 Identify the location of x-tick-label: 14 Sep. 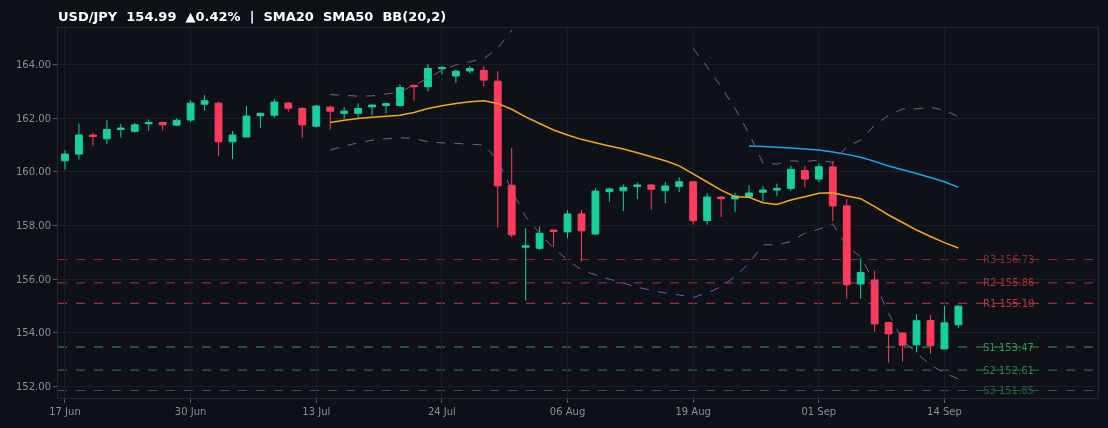
(944, 411).